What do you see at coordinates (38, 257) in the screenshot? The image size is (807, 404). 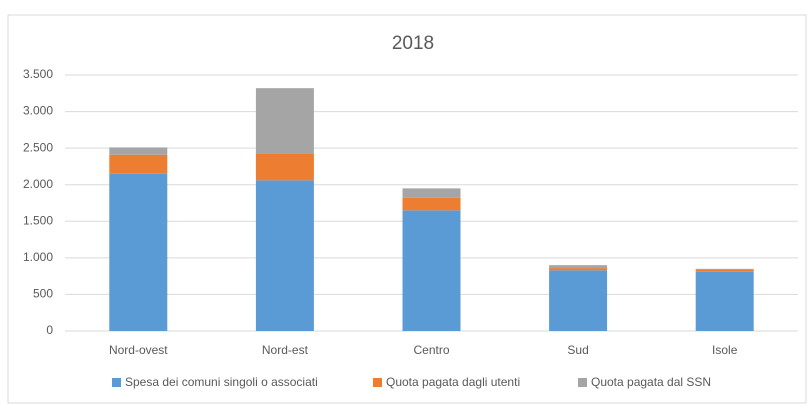 I see `y-tick-label: 1.000` at bounding box center [38, 257].